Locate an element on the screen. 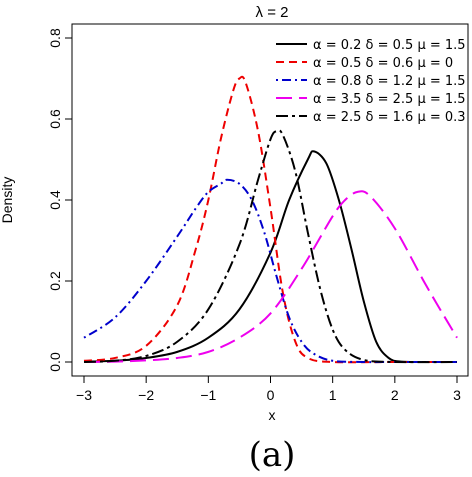  x-axis-label: x is located at coordinates (272, 415).